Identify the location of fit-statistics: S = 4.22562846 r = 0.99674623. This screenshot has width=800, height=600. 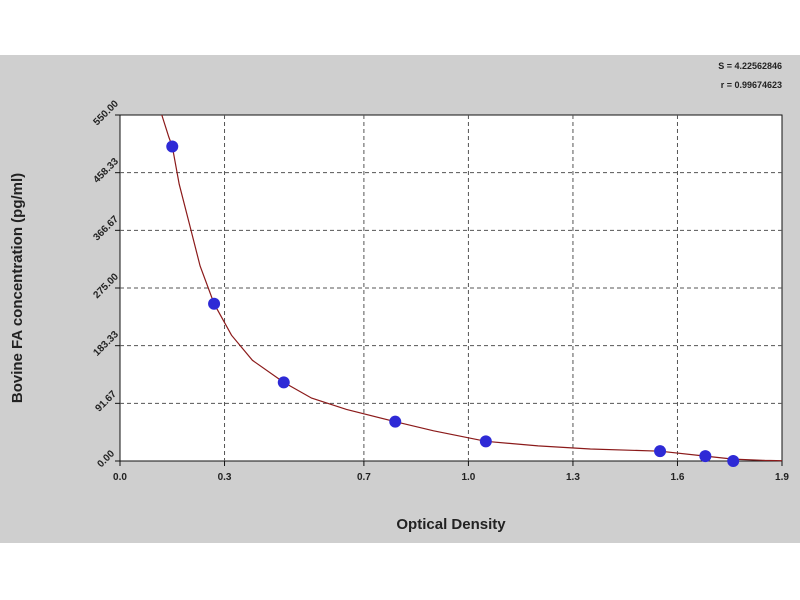
(750, 75).